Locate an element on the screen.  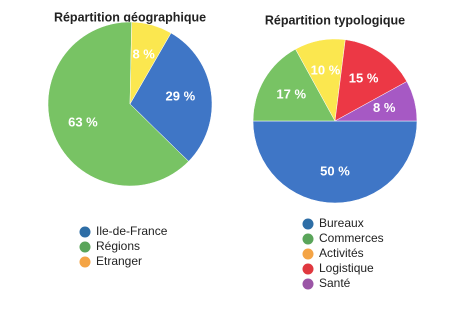
legend-label: Bureaux is located at coordinates (341, 223).